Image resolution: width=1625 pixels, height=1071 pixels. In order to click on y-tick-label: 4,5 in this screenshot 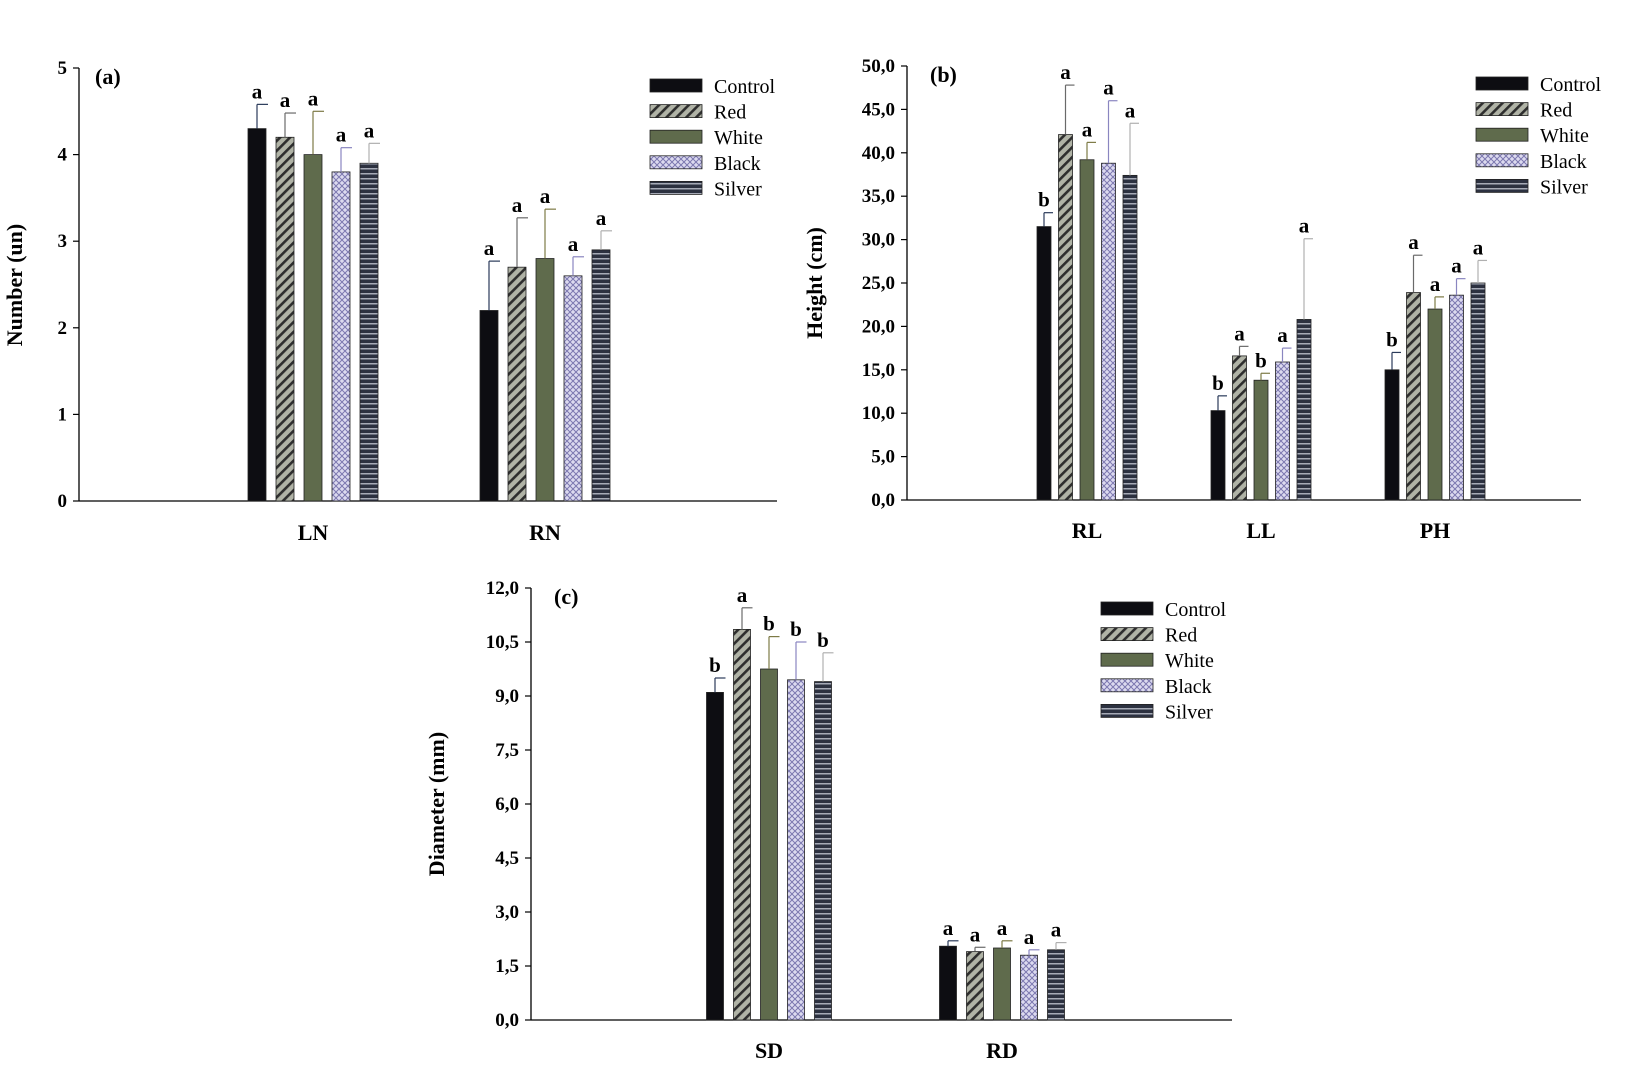, I will do `click(507, 858)`.